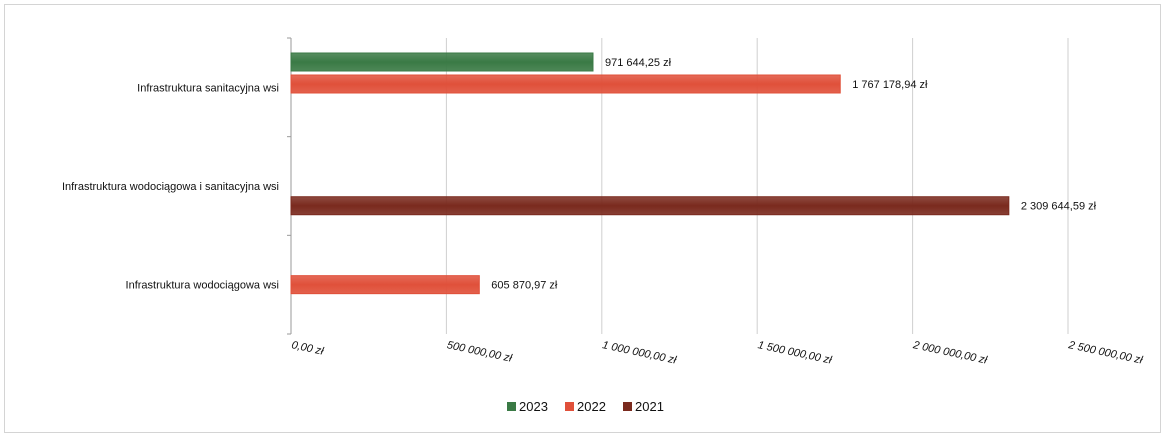  Describe the element at coordinates (639, 352) in the screenshot. I see `x-tick-label: 1 000 000,00 zł` at that location.